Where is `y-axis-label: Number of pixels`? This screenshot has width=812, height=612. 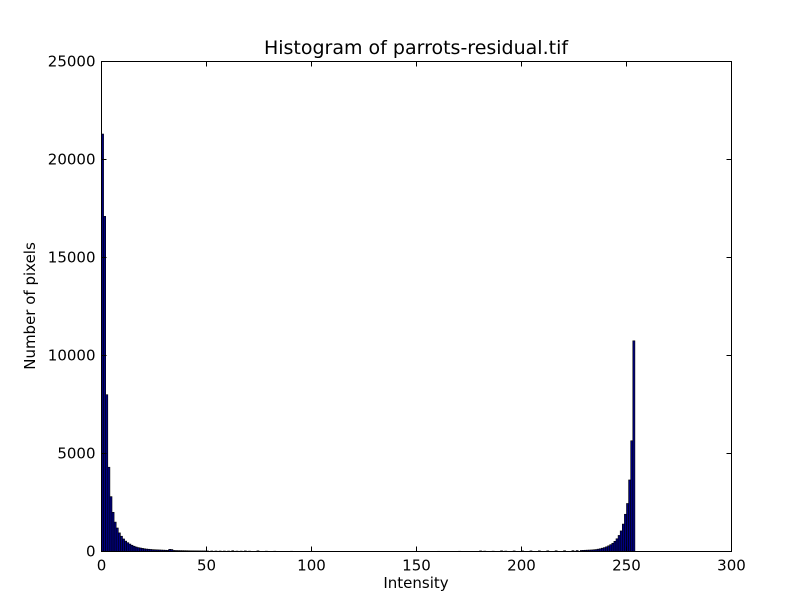
y-axis-label: Number of pixels is located at coordinates (30, 306).